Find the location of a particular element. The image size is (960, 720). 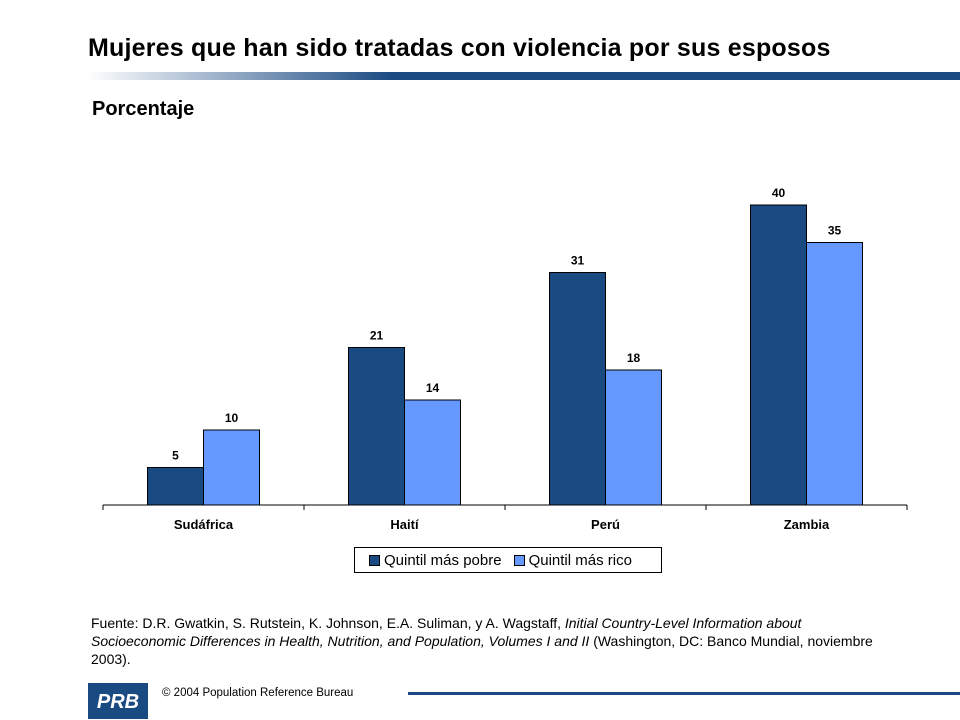

data-label: 18 is located at coordinates (634, 358).